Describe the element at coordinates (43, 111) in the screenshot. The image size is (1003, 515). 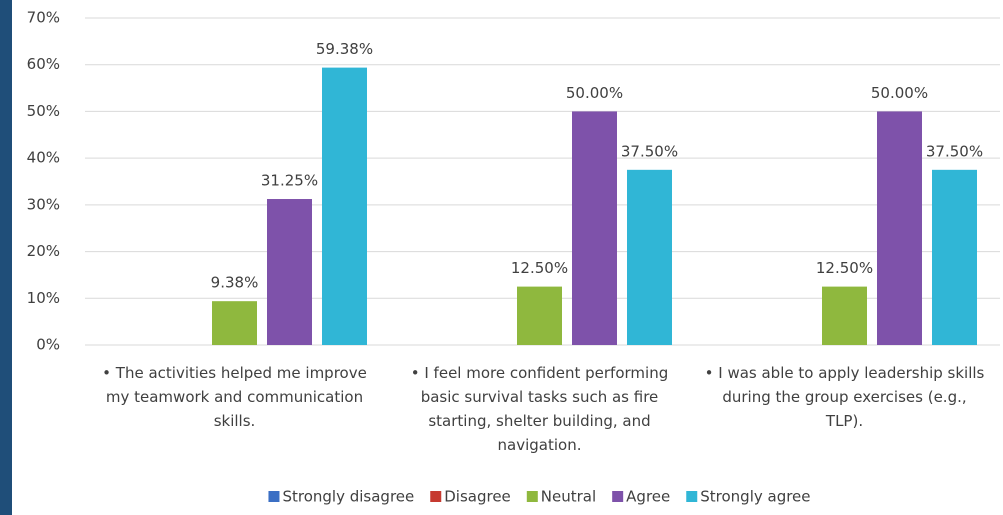
I see `y-tick-label: 50%` at that location.